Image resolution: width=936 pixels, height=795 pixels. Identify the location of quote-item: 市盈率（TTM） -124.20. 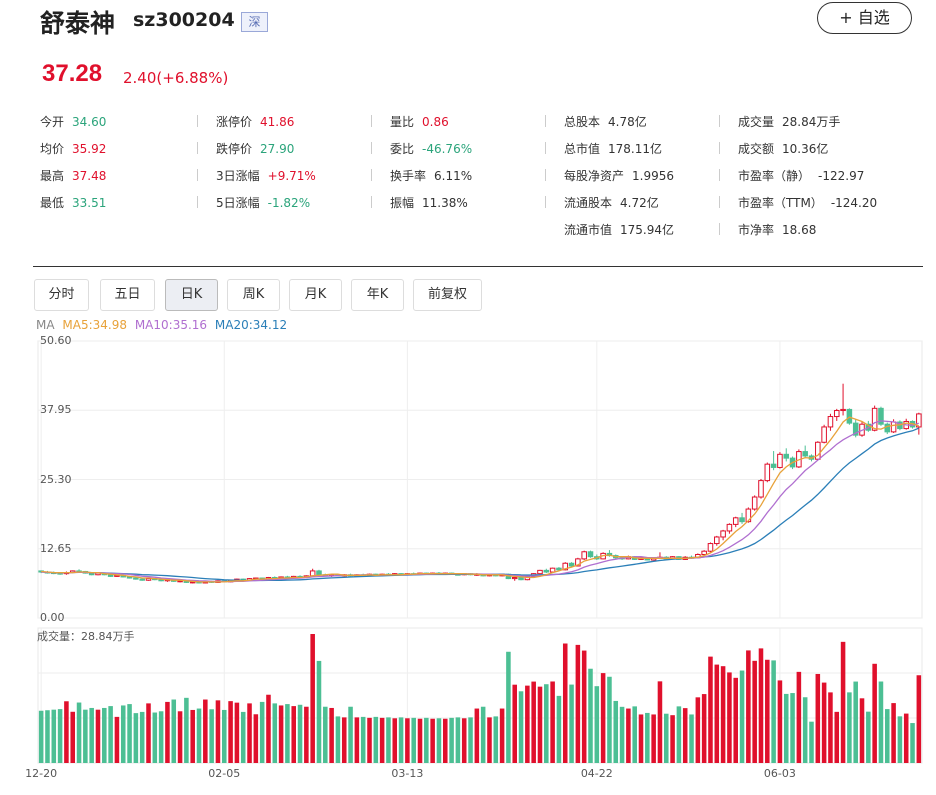
(807, 202).